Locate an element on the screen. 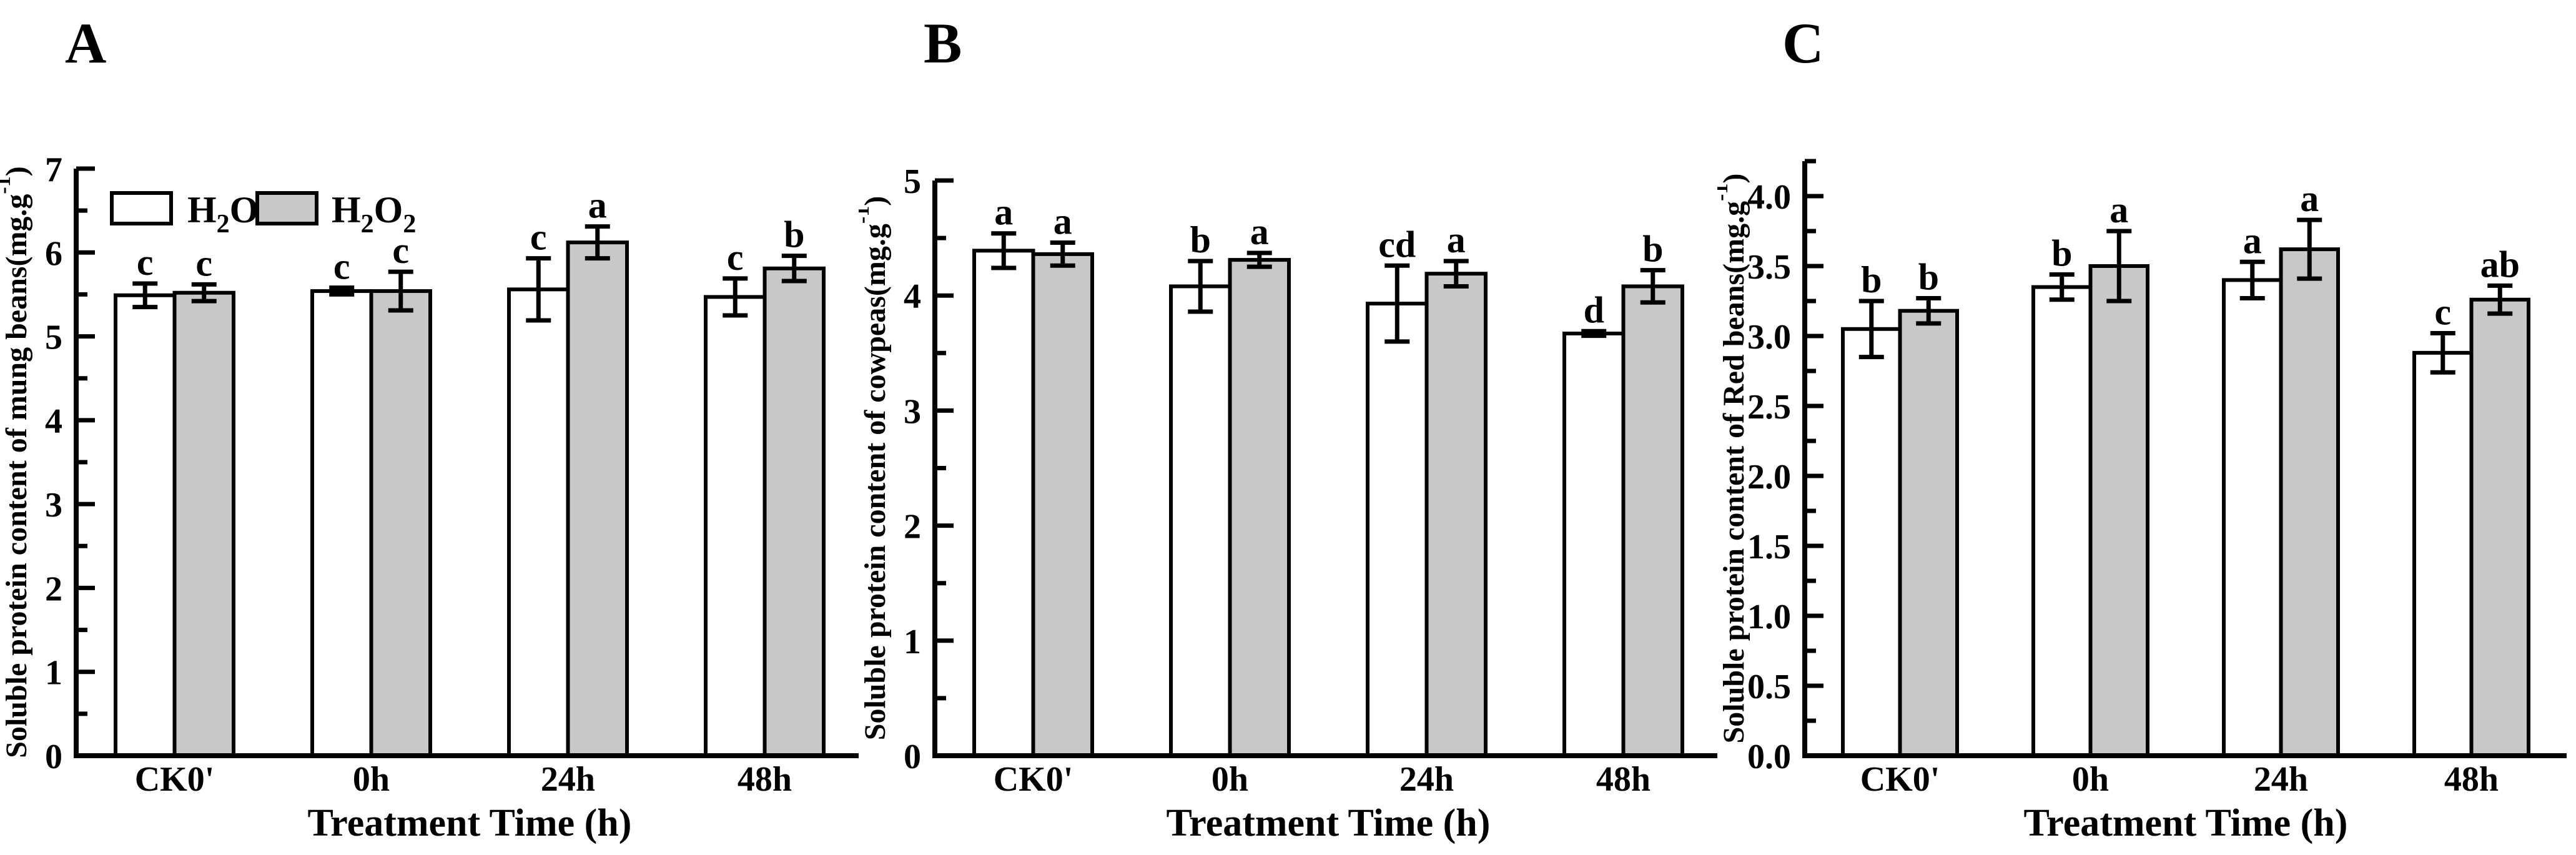  legend-label-h2o2: H2O2 is located at coordinates (374, 214).